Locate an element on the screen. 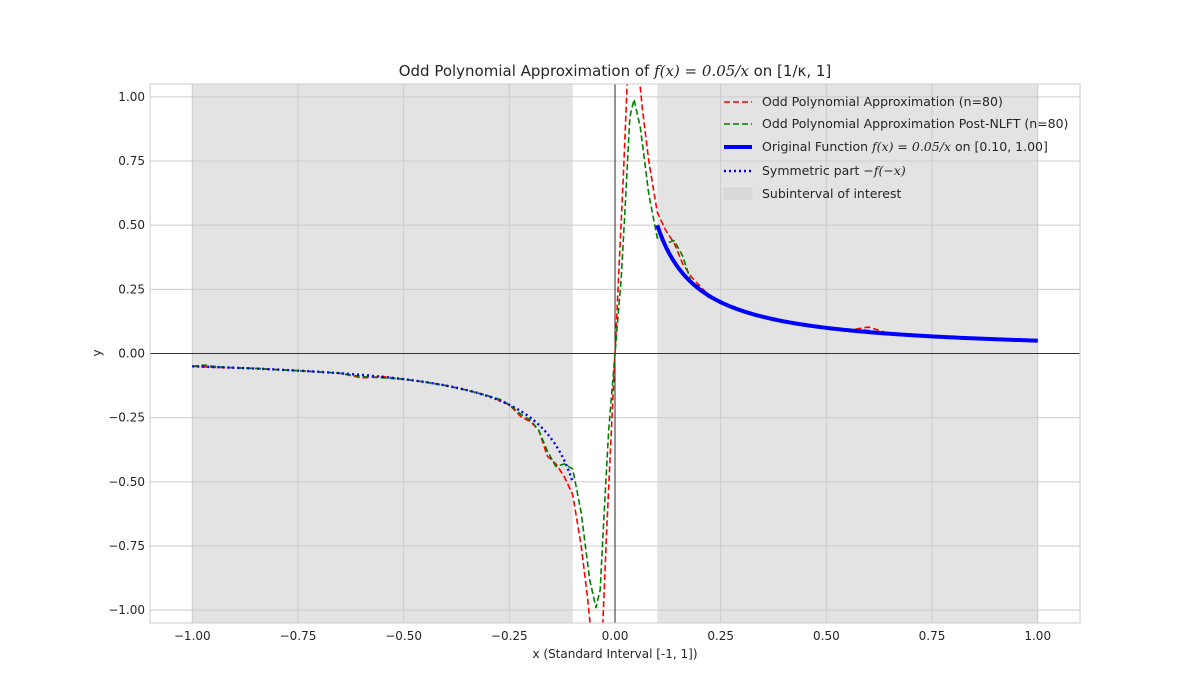  legend-symmetric-math: −f(−x) is located at coordinates (884, 170).